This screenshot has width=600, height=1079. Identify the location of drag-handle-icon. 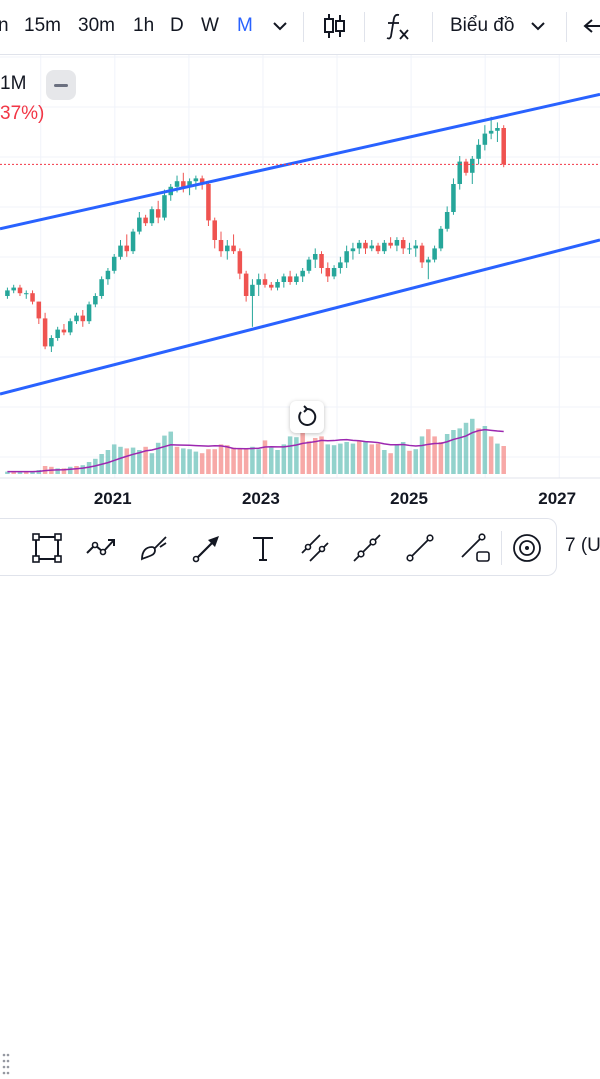
(6, 1065).